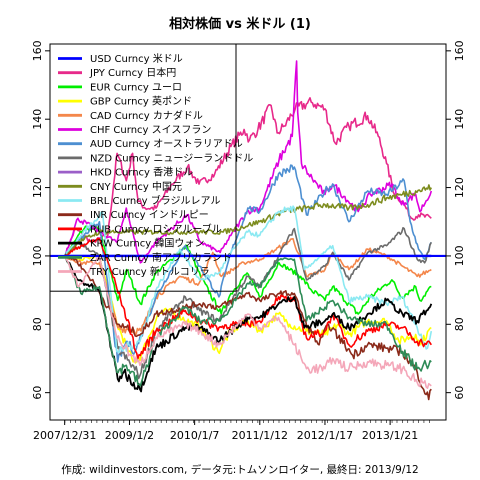 Image resolution: width=480 pixels, height=480 pixels. Describe the element at coordinates (141, 101) in the screenshot. I see `legend-entry-gbp: GBP Curncy 英ポンド` at that location.